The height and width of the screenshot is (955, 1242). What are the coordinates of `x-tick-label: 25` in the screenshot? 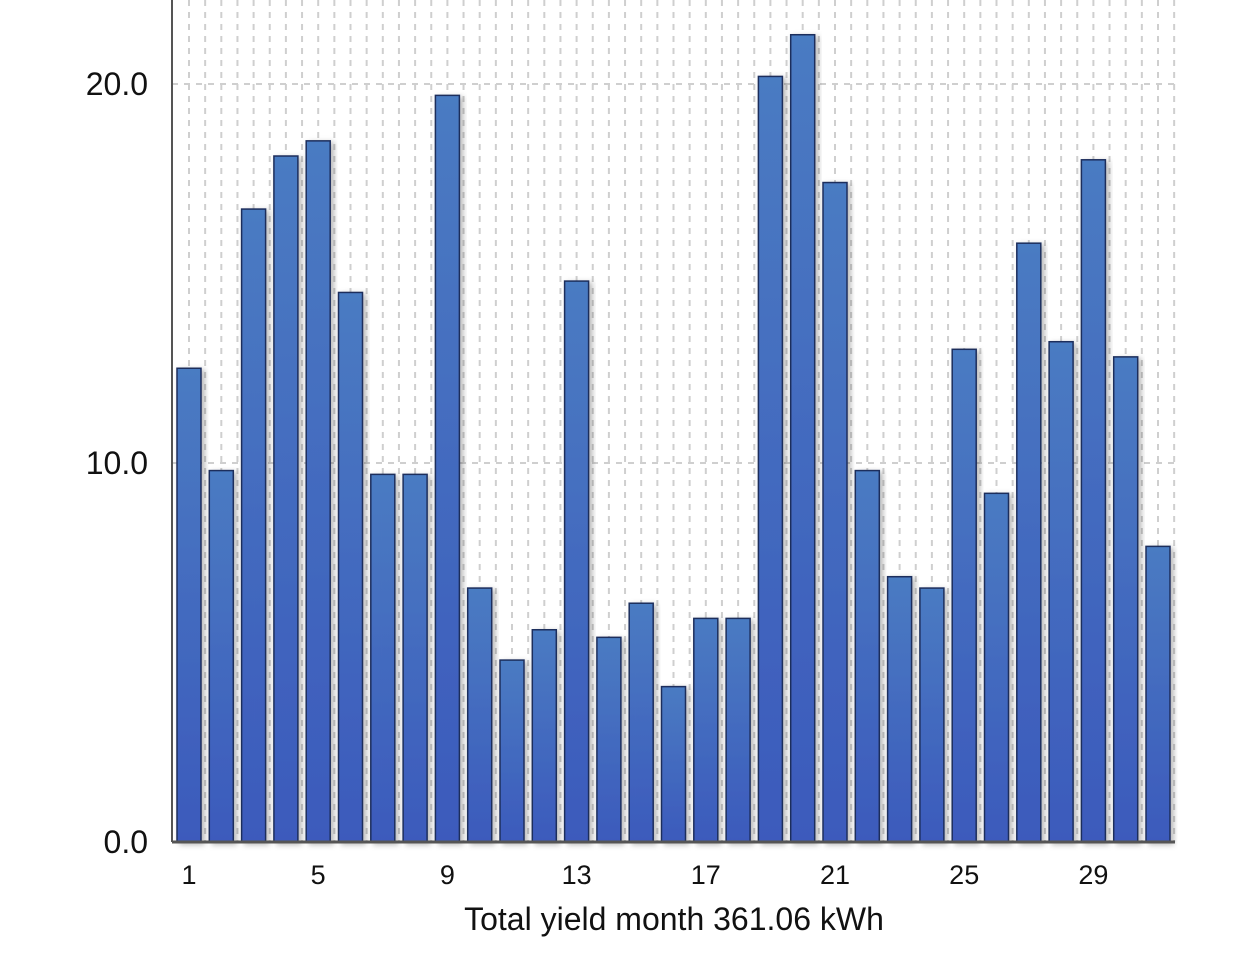 It's located at (964, 875).